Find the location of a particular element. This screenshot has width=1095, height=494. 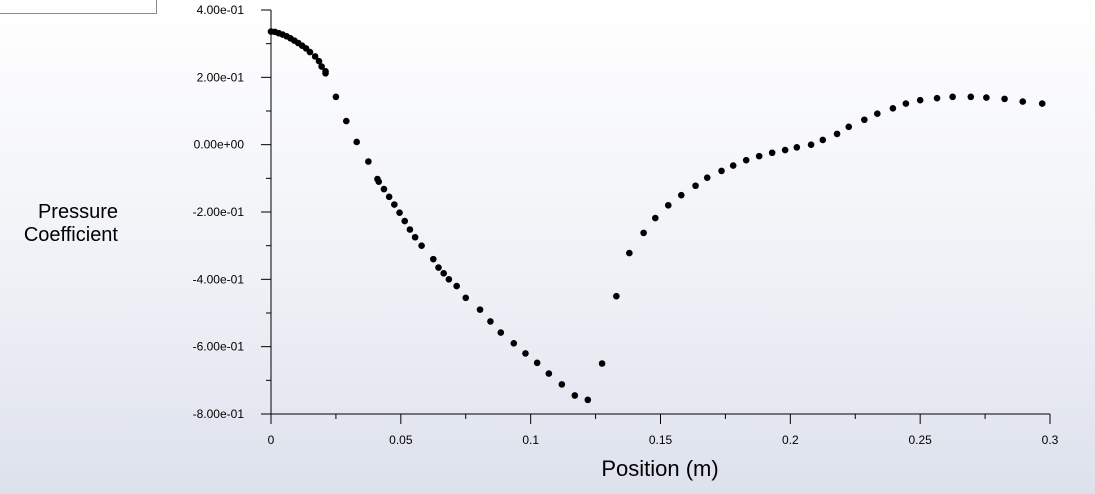

x-tick-label: 0.1 is located at coordinates (530, 440).